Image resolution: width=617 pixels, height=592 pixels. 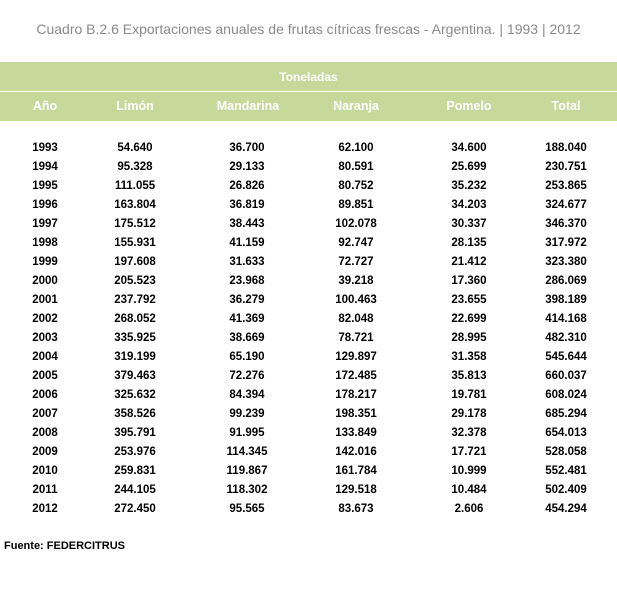 What do you see at coordinates (135, 106) in the screenshot?
I see `column-header-limon: Limón` at bounding box center [135, 106].